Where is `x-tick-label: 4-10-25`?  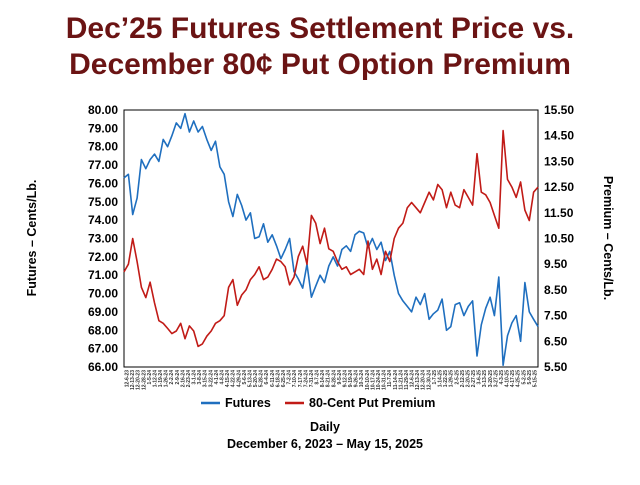
x-tick-label: 4-10-25 is located at coordinates (508, 378).